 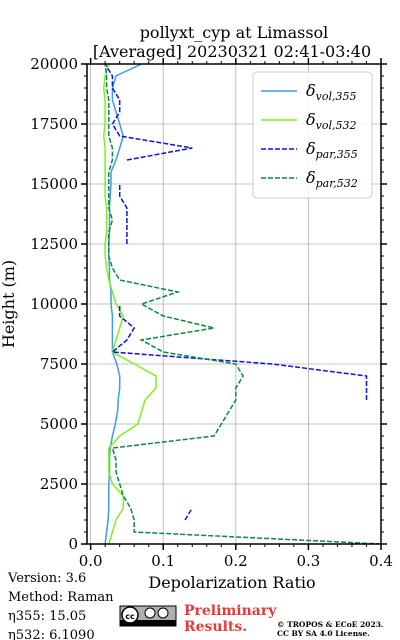 I want to click on y-tick-label: 20000, so click(x=54, y=64).